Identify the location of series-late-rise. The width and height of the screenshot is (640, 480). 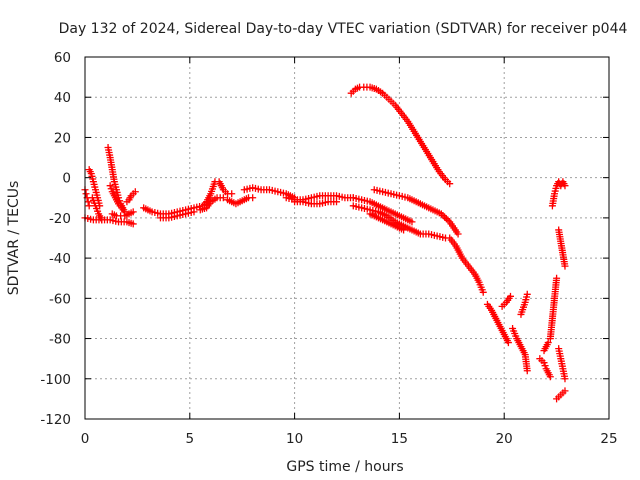
(553, 308).